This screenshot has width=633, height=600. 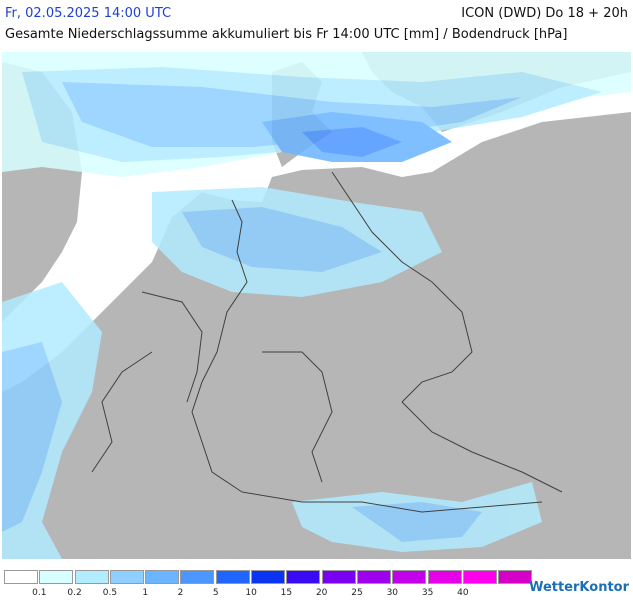 What do you see at coordinates (215, 593) in the screenshot?
I see `legend-label: 5` at bounding box center [215, 593].